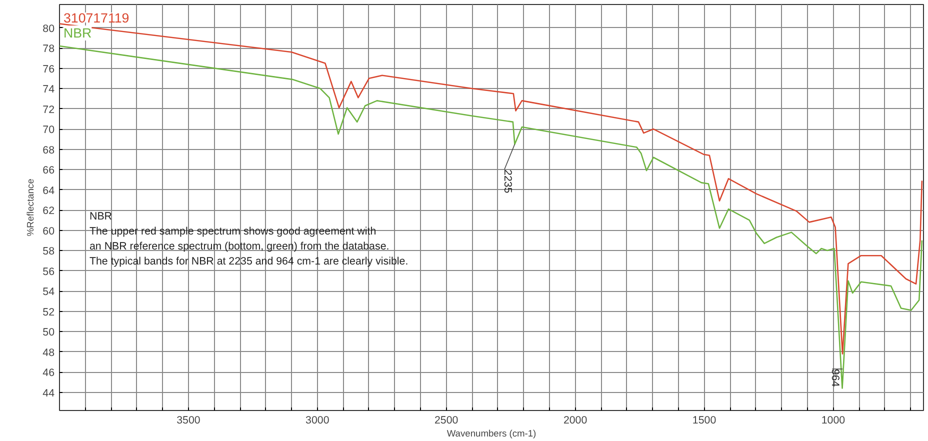 This screenshot has height=441, width=928. I want to click on annotation: 2235, so click(507, 182).